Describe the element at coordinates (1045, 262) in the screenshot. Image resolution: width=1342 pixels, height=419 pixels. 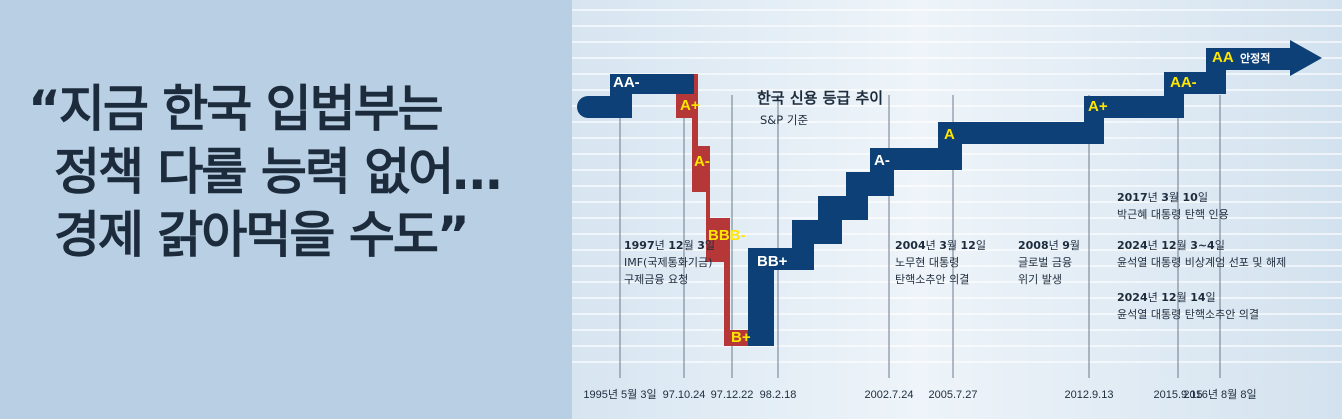
I see `annotation-text: 글로벌 금융` at that location.